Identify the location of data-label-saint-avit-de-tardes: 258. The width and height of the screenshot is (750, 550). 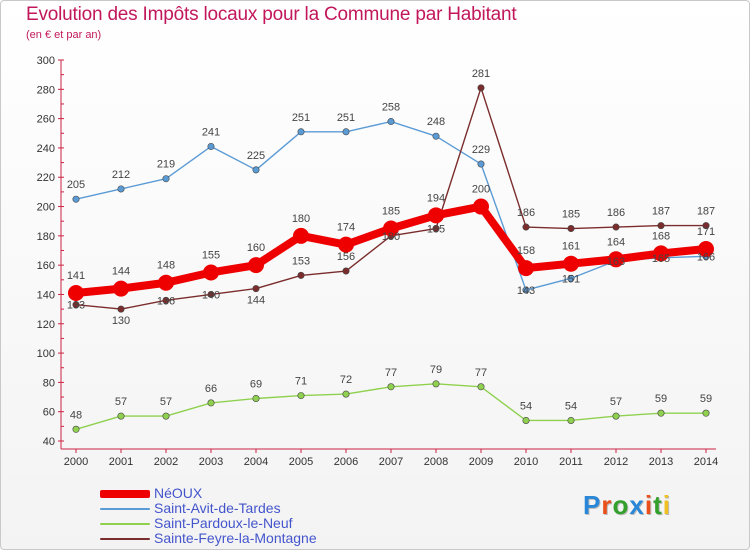
(391, 108).